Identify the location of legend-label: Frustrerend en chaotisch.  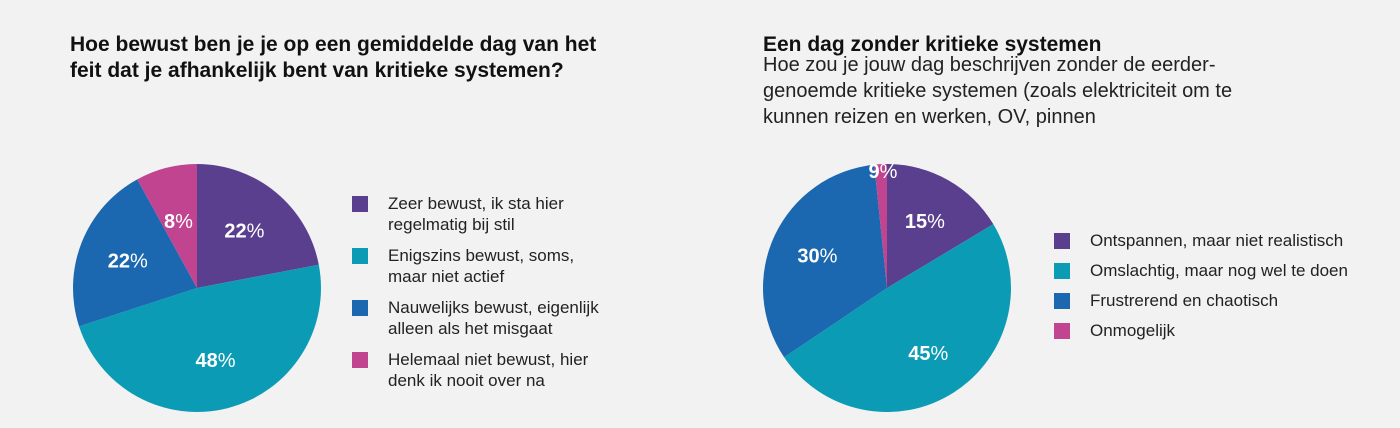
(1184, 300).